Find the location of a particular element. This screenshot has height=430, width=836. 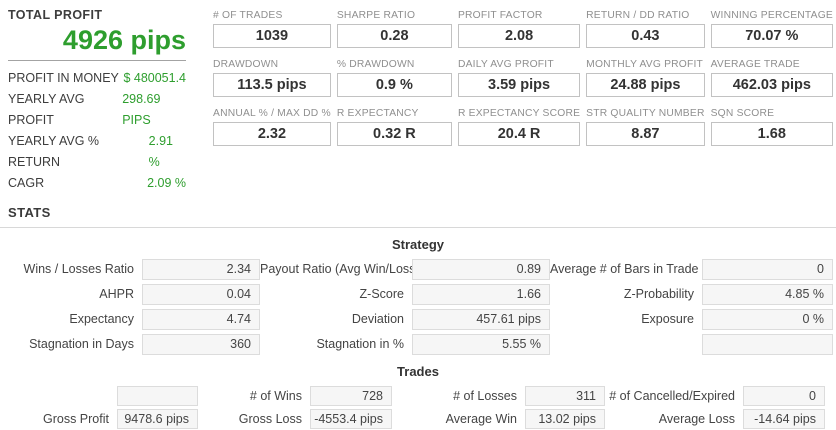

stat-label: # of Losses is located at coordinates (485, 396).